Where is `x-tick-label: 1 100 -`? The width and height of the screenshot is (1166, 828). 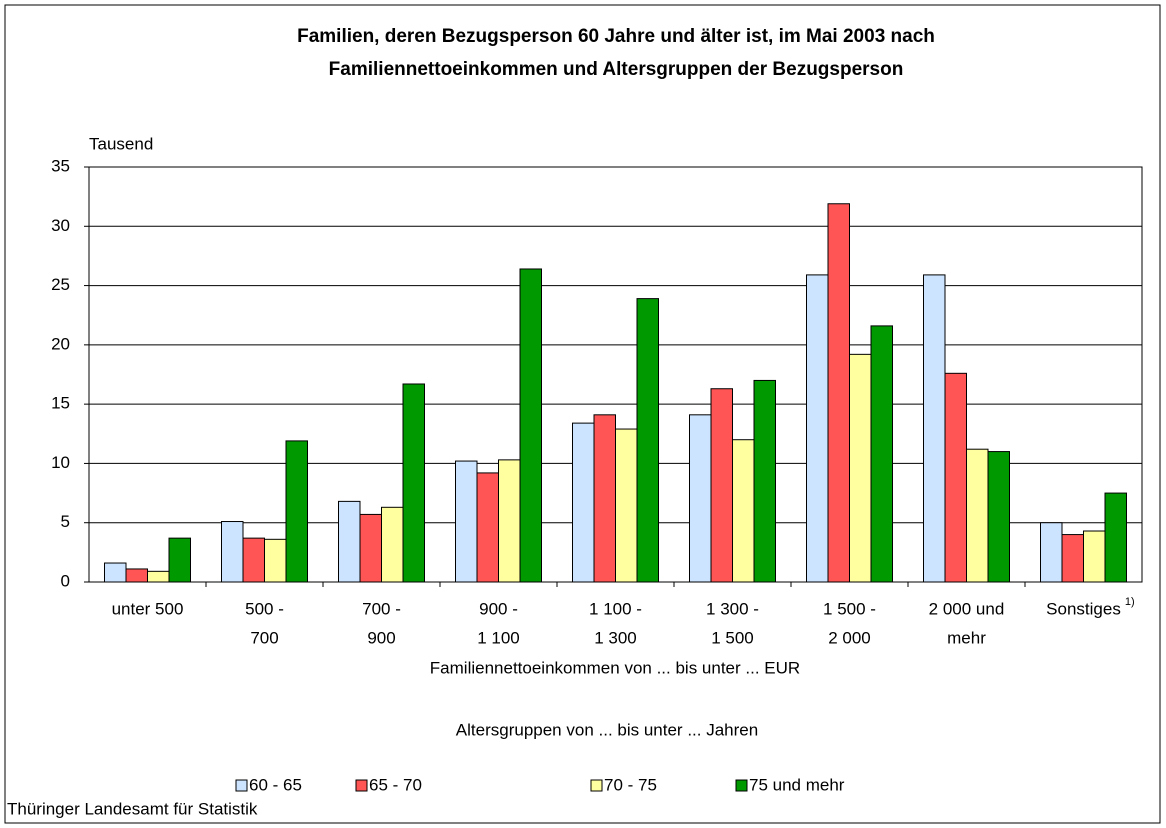 x-tick-label: 1 100 - is located at coordinates (615, 608).